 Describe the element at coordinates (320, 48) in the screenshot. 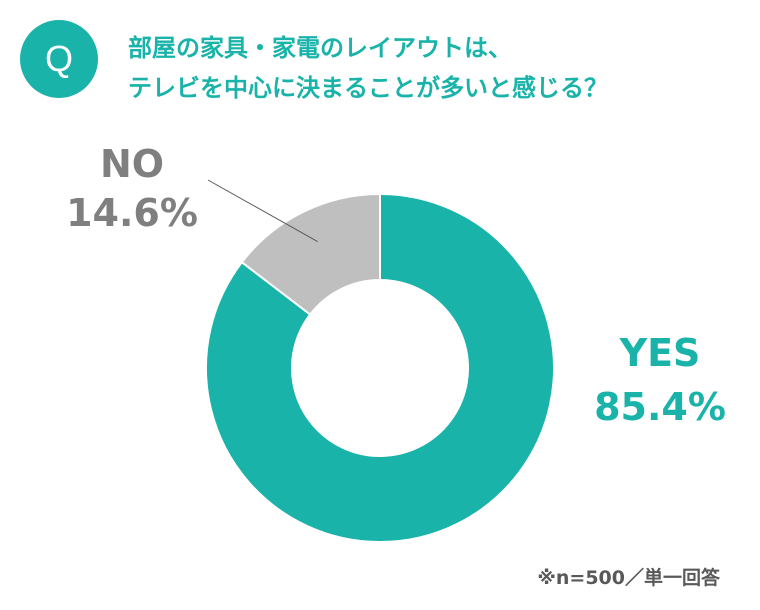

I see `title-line-1: 部屋の家具・家電のレイアウトは、` at that location.